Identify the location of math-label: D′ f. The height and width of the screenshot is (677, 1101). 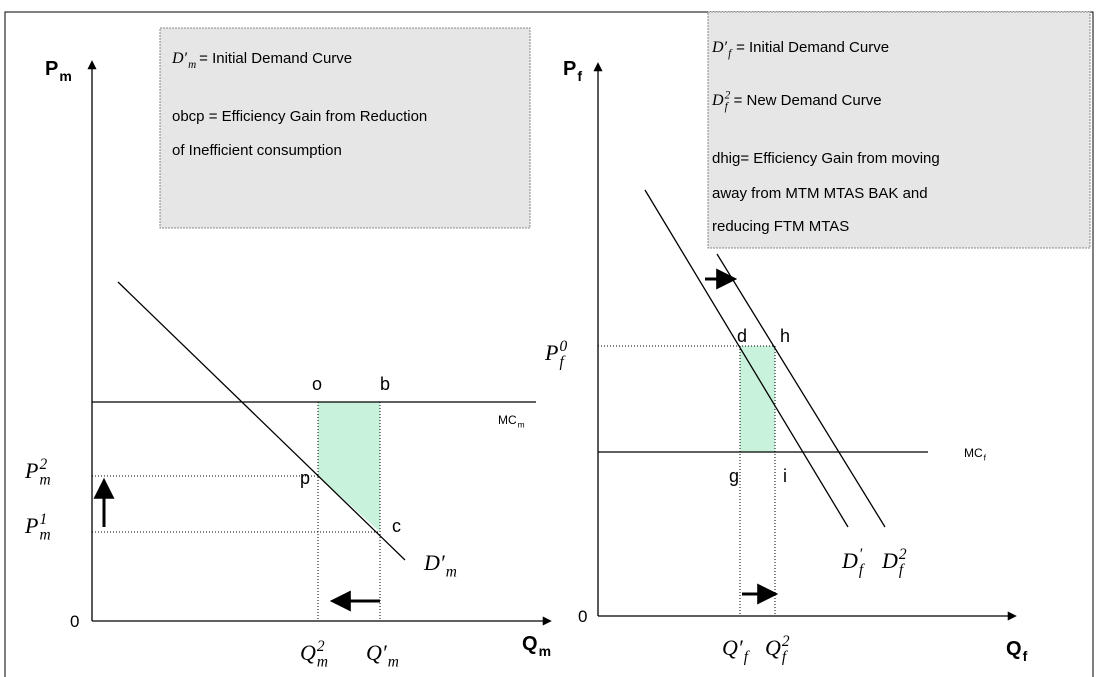
(722, 49).